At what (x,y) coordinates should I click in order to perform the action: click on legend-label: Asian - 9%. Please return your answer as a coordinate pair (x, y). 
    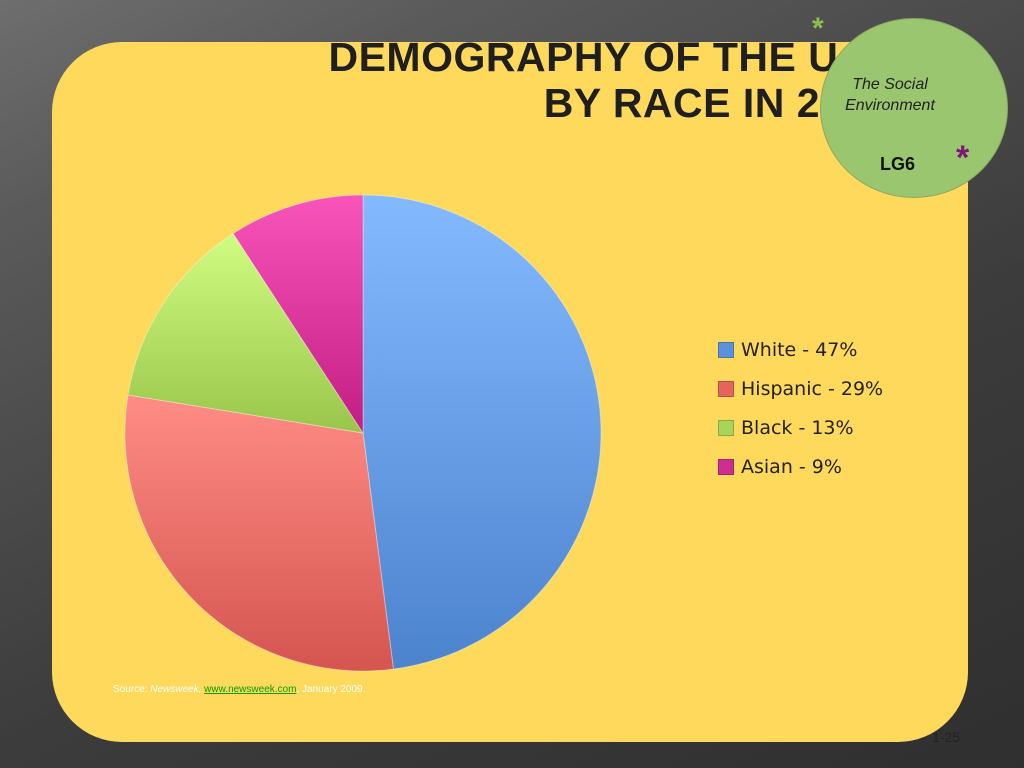
    Looking at the image, I should click on (791, 466).